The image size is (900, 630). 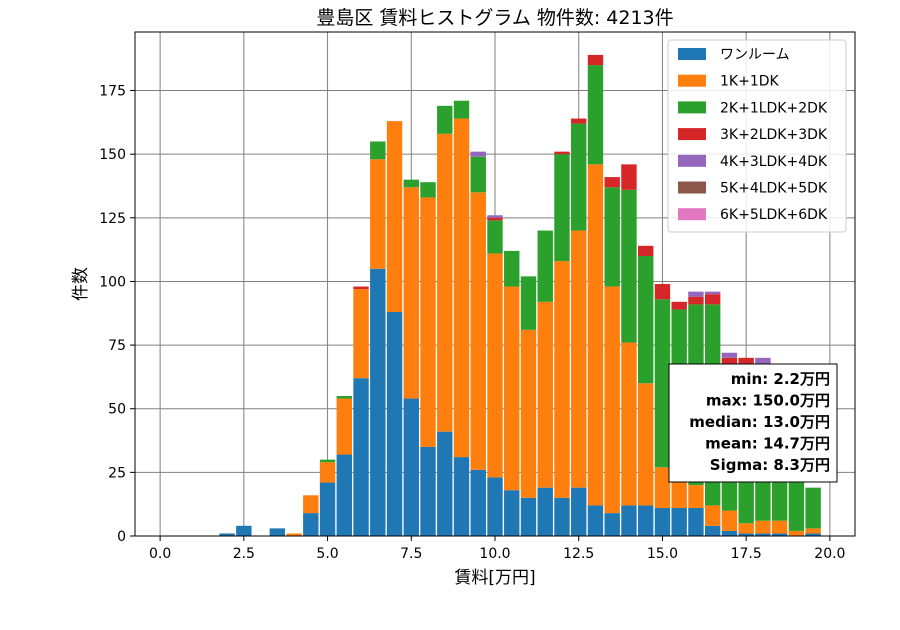 I want to click on stats-line: median: 13.0万円, so click(x=759, y=422).